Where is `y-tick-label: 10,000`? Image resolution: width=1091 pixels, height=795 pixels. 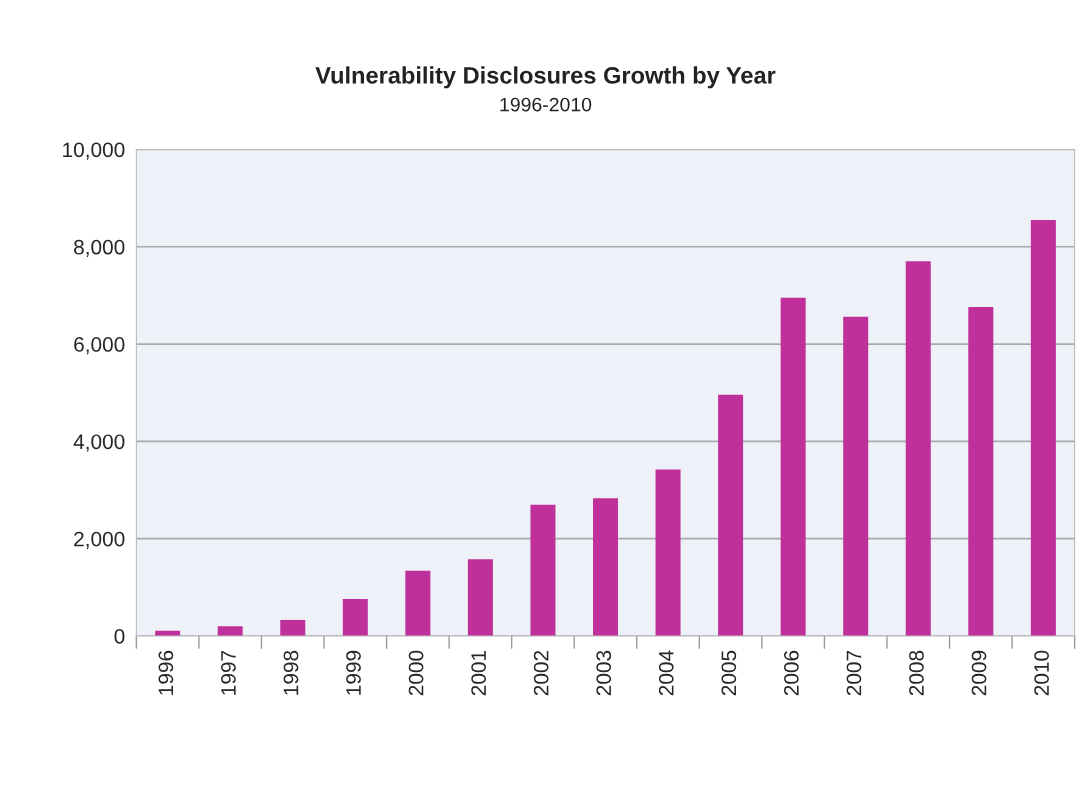
y-tick-label: 10,000 is located at coordinates (94, 151).